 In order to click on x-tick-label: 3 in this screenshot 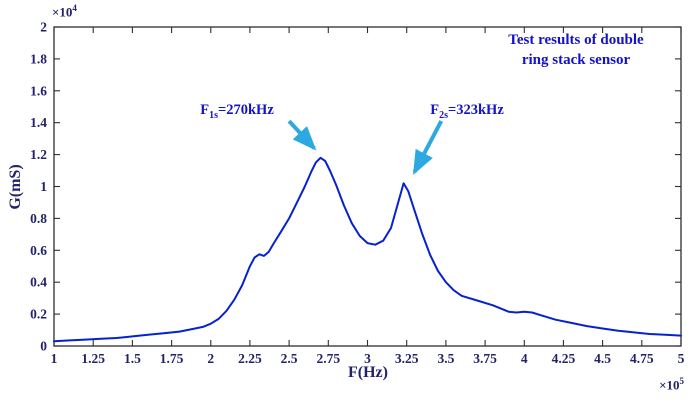, I will do `click(367, 358)`.